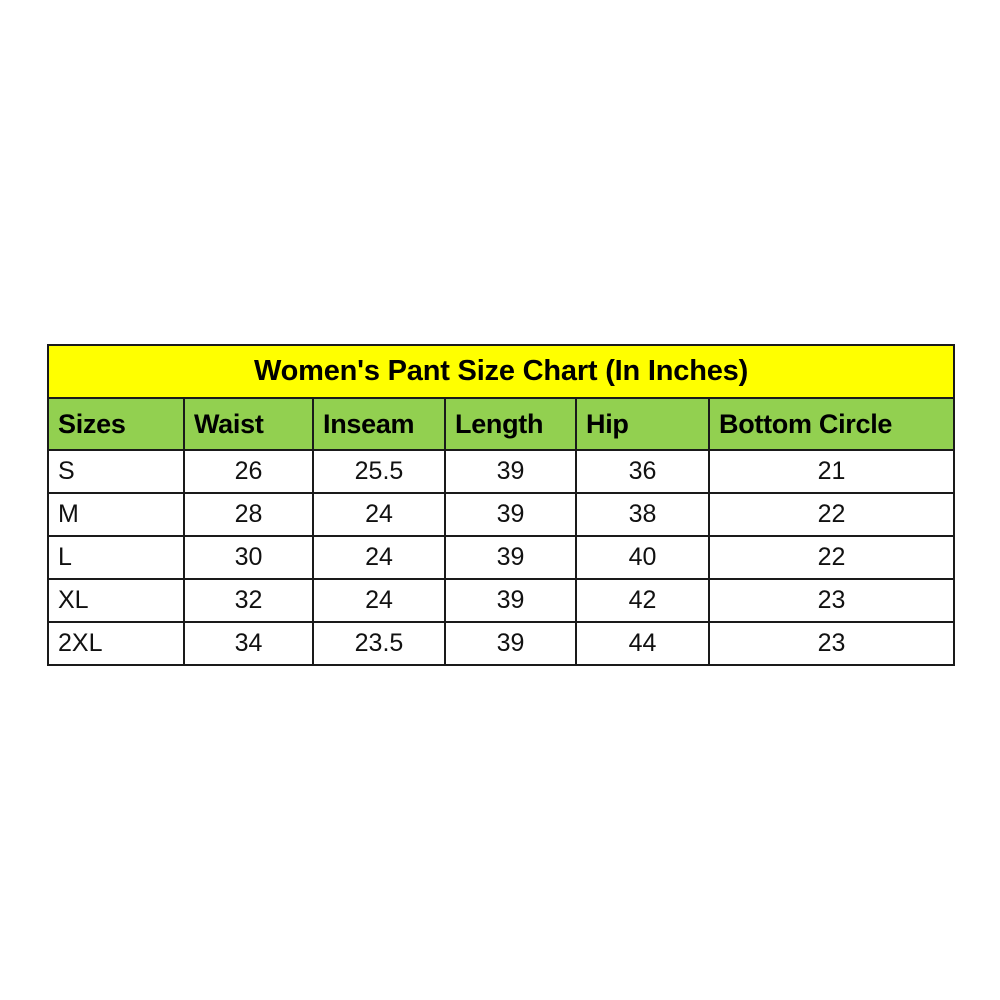  I want to click on cell-size: L, so click(116, 557).